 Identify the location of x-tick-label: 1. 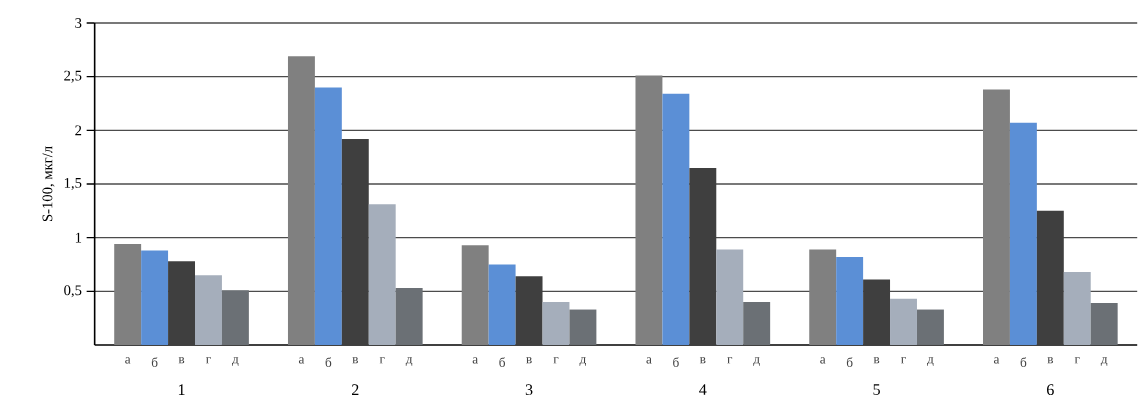
(181, 389).